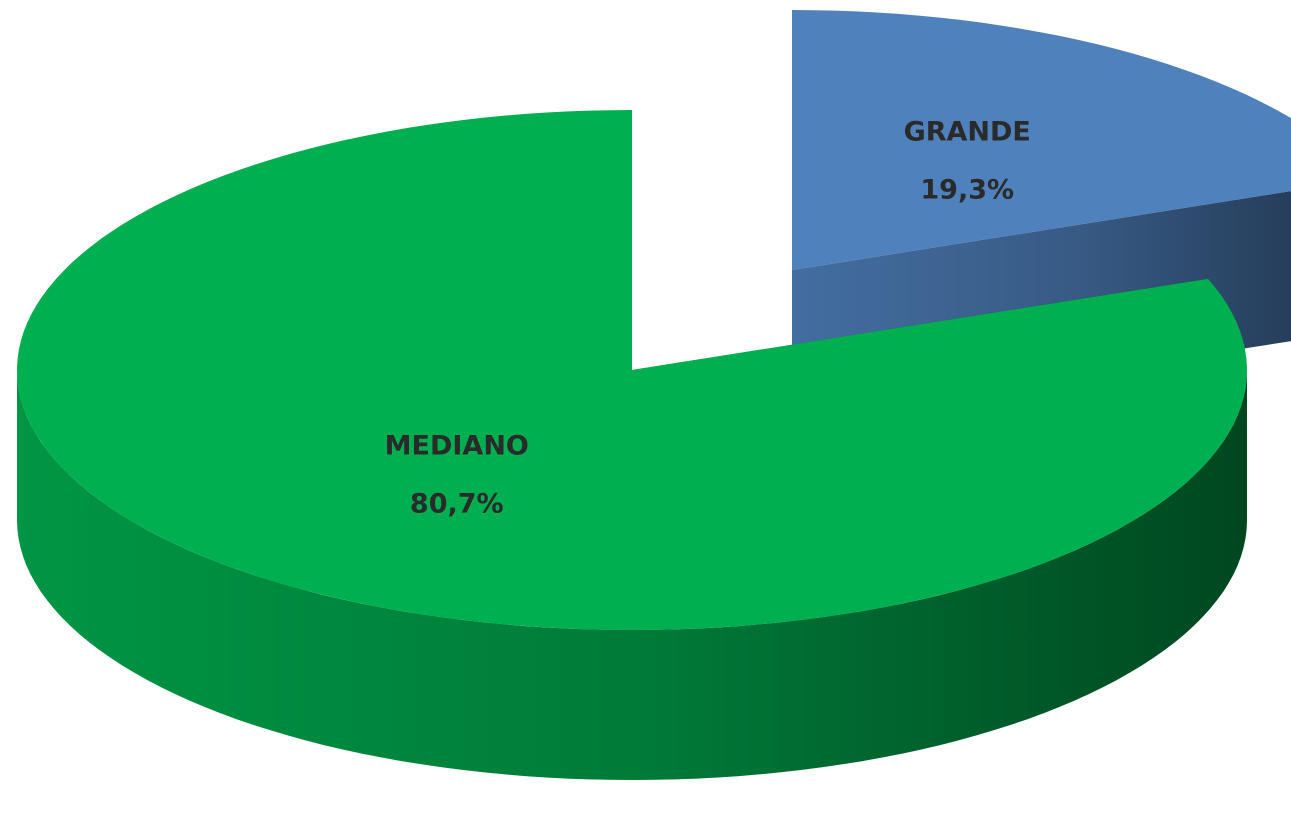  I want to click on pie-slice, so click(1041, 140).